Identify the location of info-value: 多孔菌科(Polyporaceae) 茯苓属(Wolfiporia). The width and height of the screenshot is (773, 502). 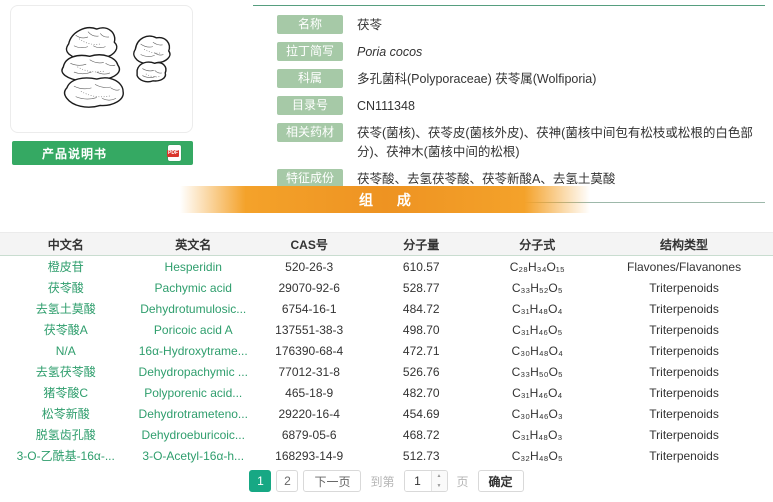
(477, 79).